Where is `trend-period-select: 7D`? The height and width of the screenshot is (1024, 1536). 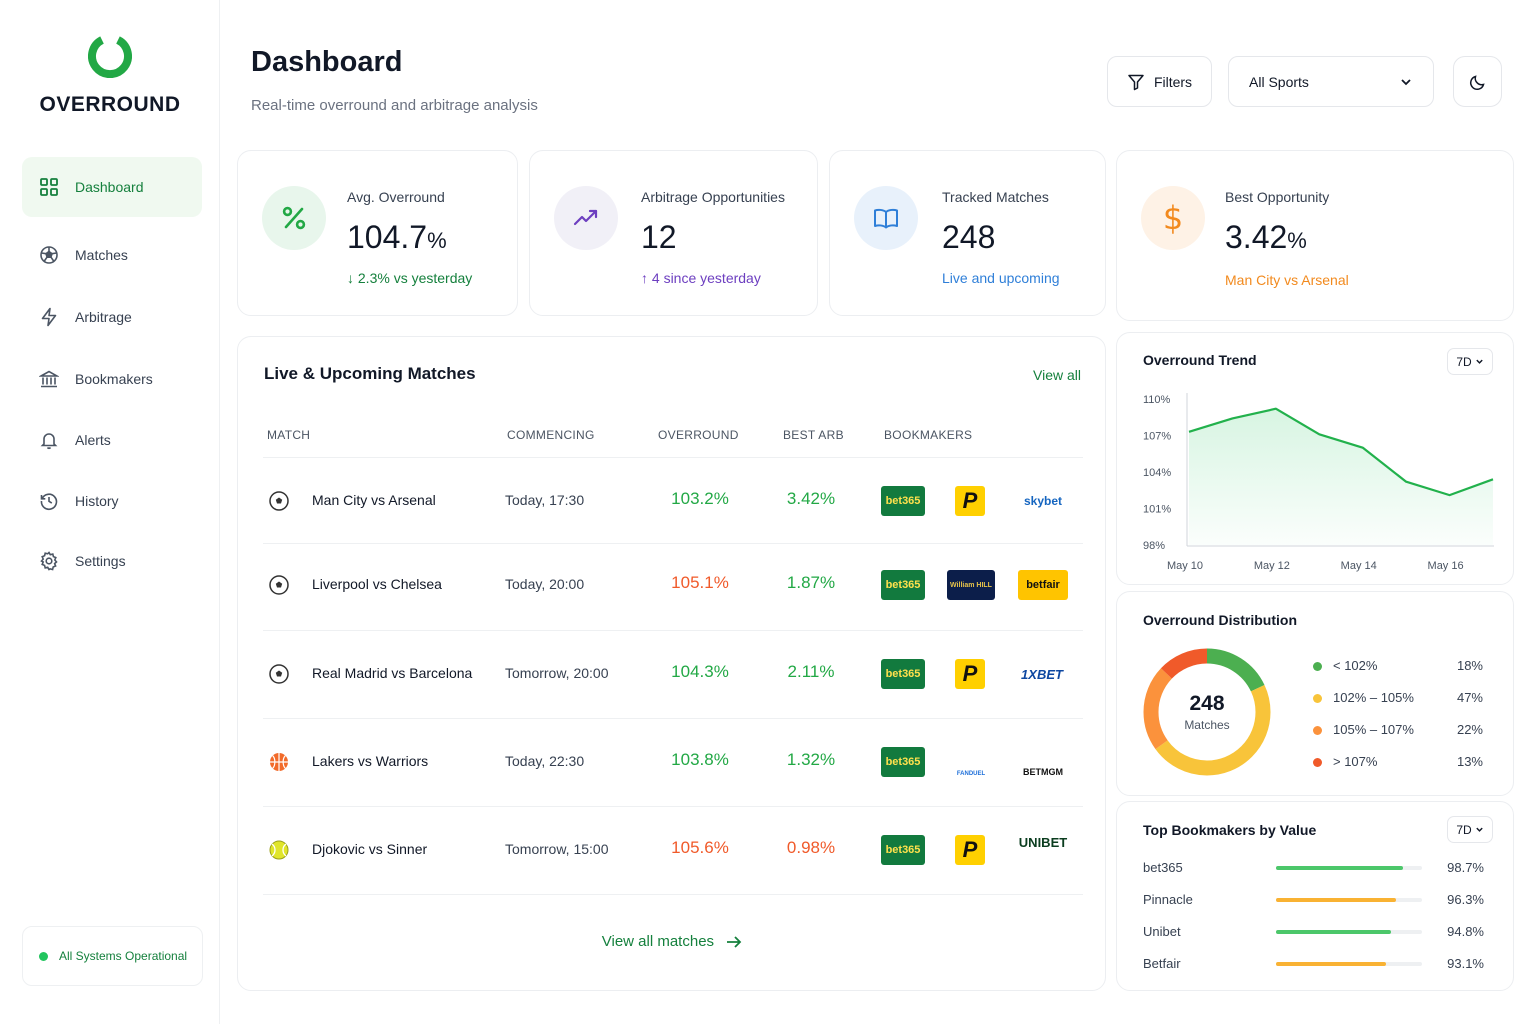 trend-period-select: 7D is located at coordinates (1470, 361).